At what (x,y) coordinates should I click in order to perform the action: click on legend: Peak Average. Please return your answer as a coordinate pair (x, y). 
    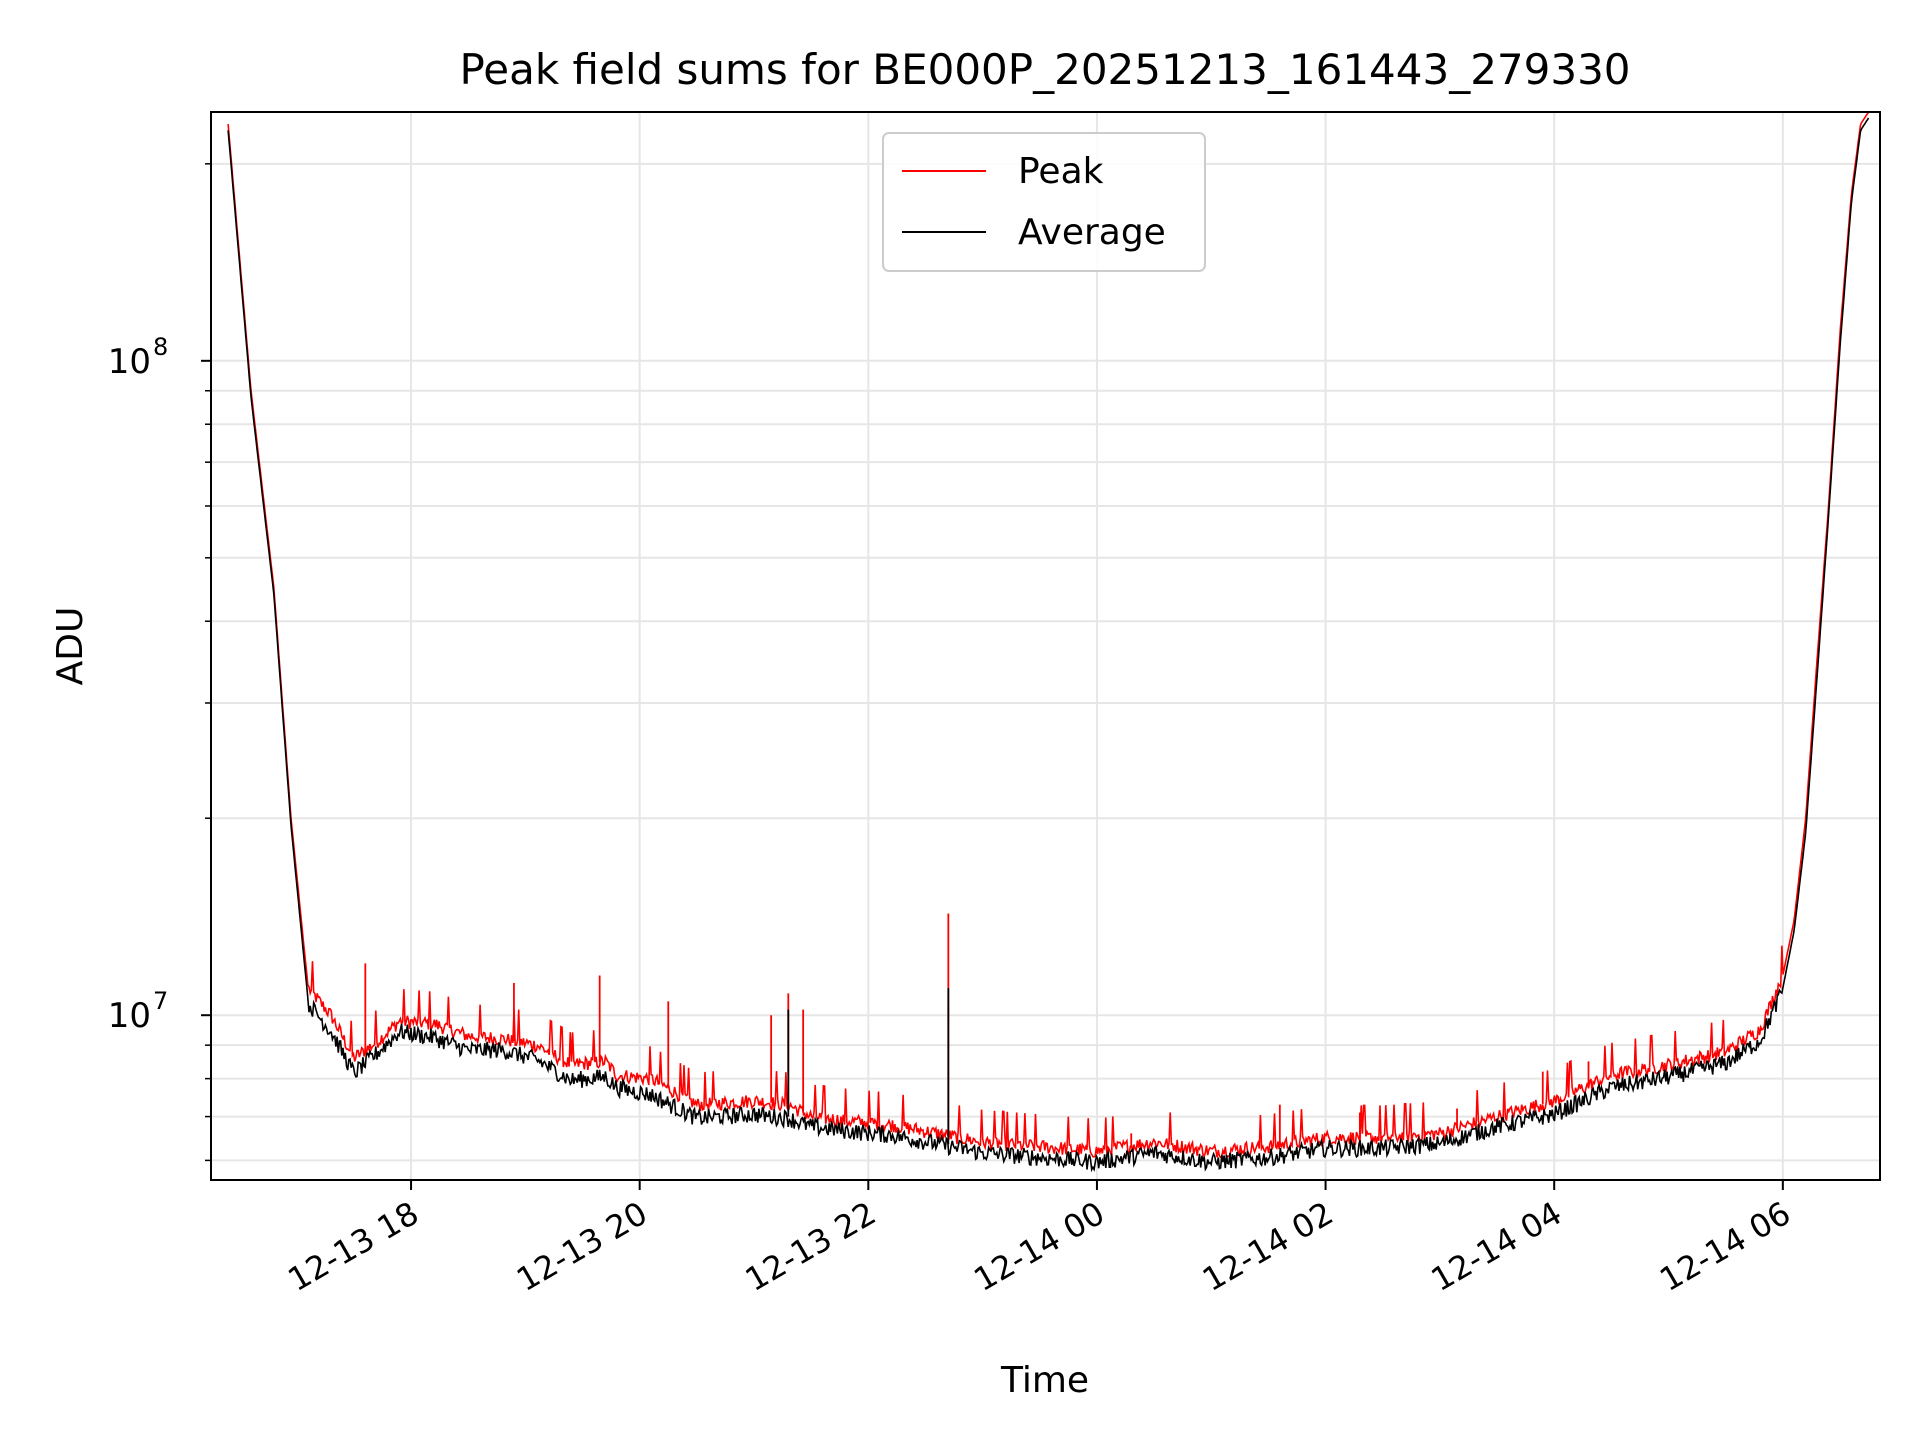
    Looking at the image, I should click on (1044, 202).